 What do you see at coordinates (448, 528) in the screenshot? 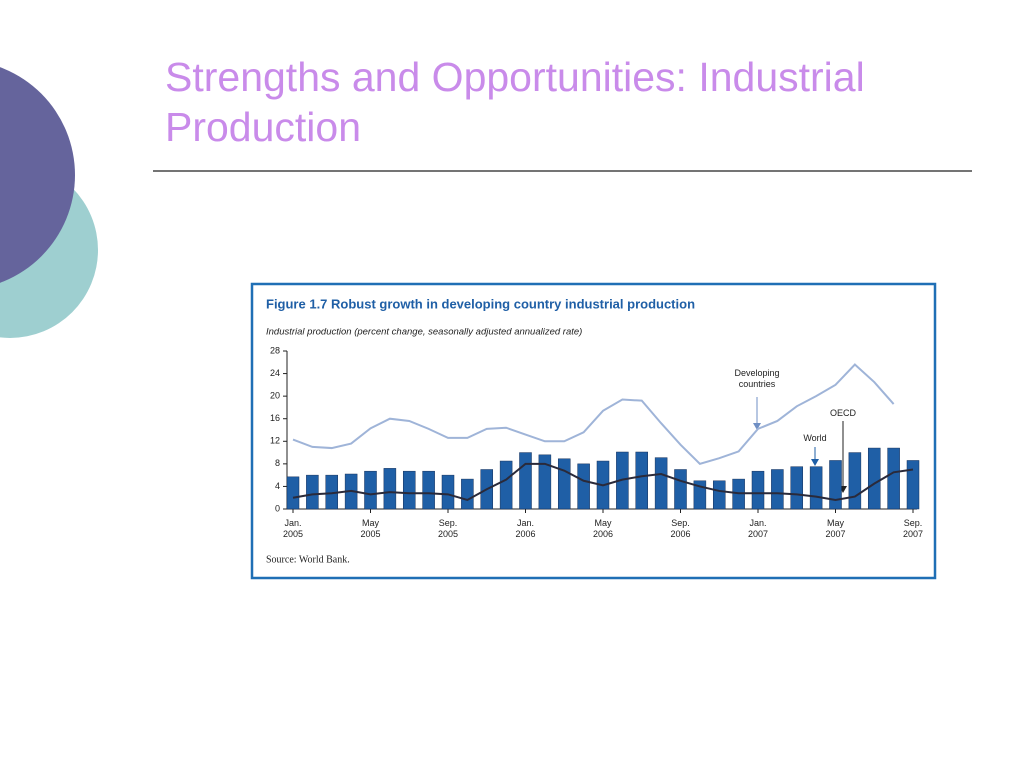
I see `x-tick-label: Sep. 2005` at bounding box center [448, 528].